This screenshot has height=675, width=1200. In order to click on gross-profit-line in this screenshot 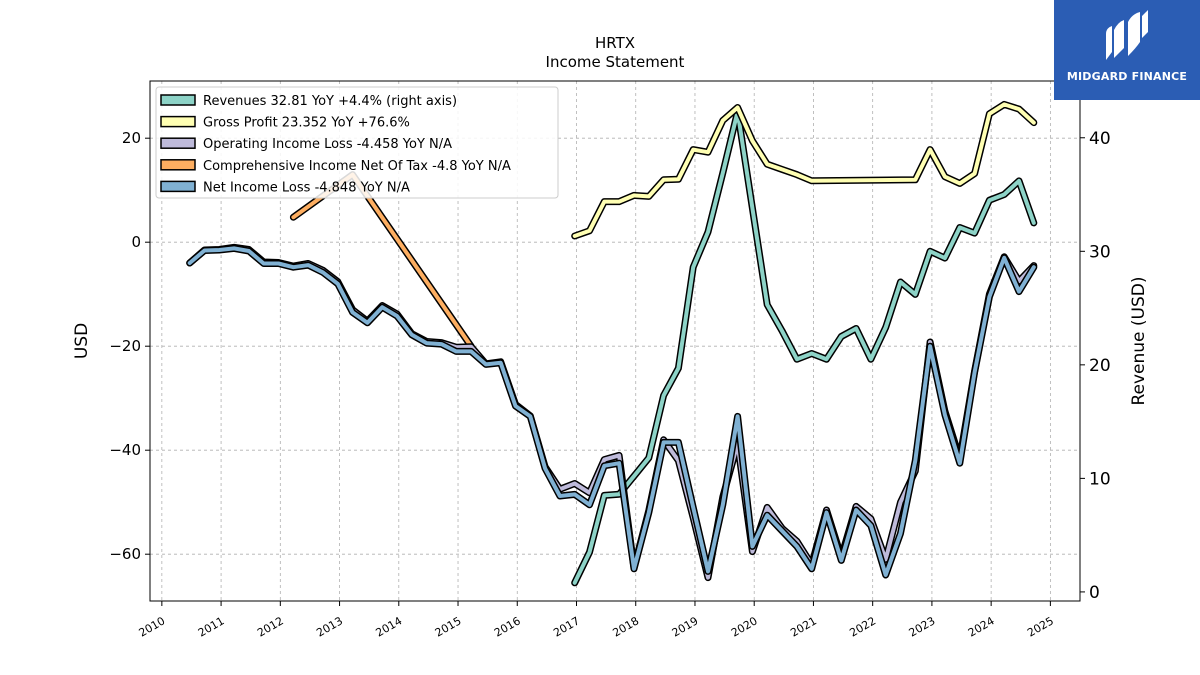, I will do `click(804, 170)`.